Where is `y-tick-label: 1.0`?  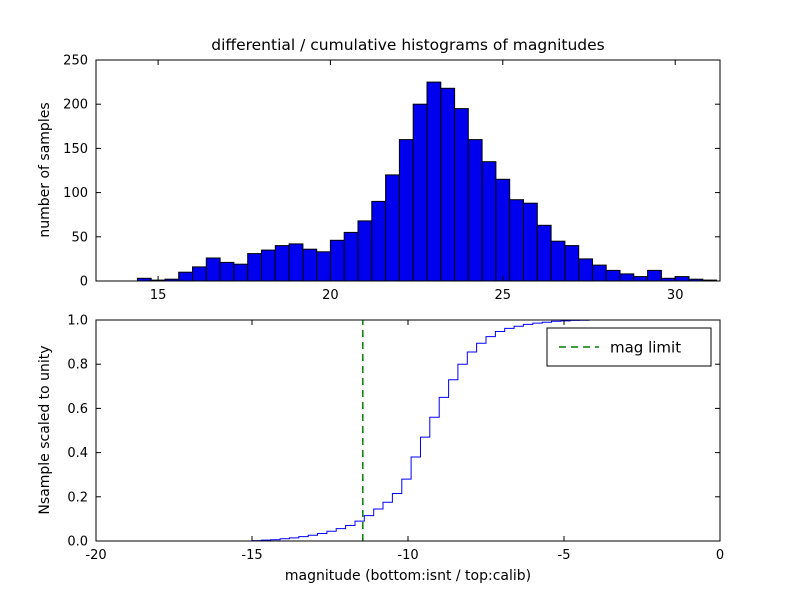 y-tick-label: 1.0 is located at coordinates (77, 321).